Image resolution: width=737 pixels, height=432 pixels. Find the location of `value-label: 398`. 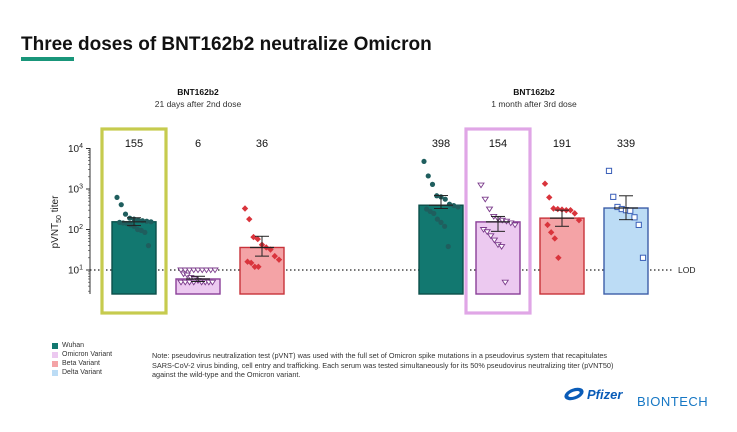

value-label: 398 is located at coordinates (441, 144).